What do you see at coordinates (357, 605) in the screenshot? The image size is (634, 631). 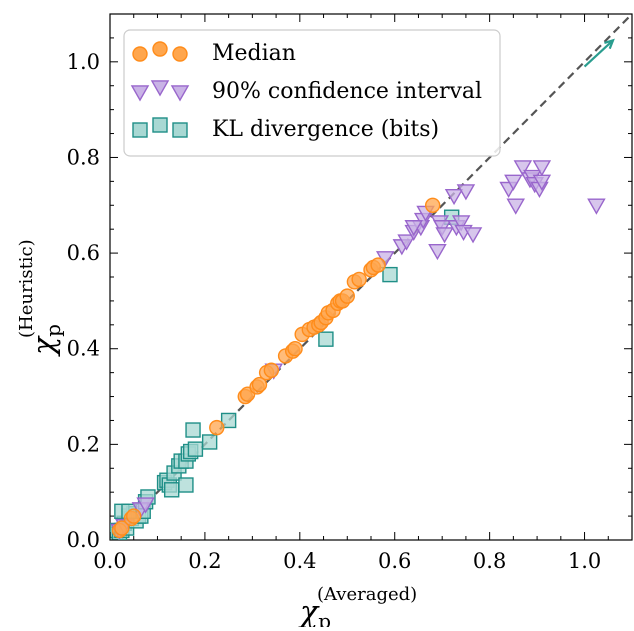 I see `x-axis-label: χp (Averaged)` at bounding box center [357, 605].